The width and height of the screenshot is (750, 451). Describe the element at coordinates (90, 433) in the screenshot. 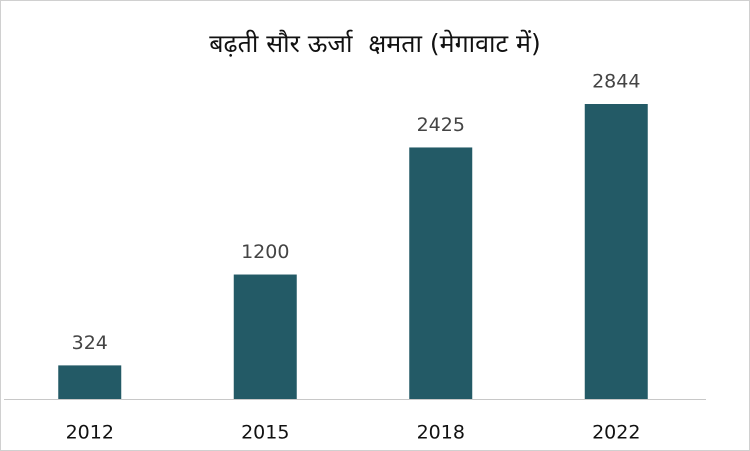

I see `x-tick-label: 2012` at that location.